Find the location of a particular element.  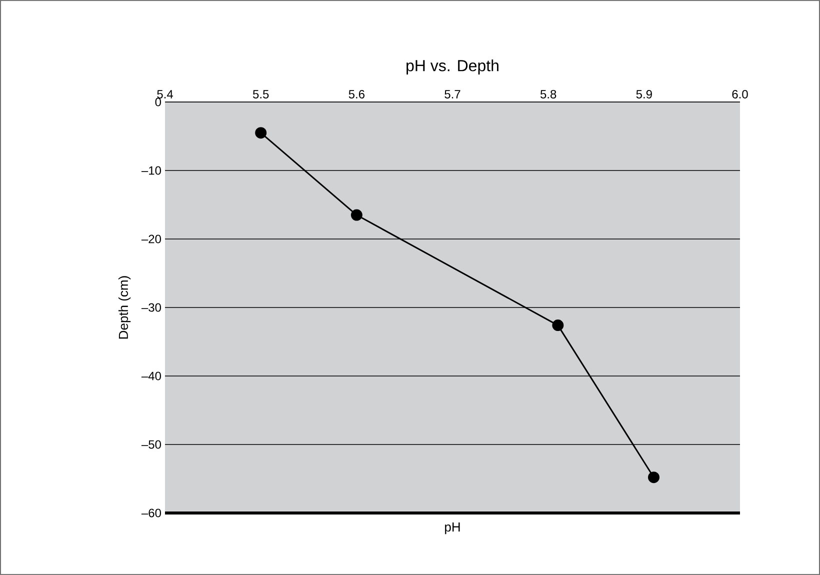

x-tick-label: 6.0 is located at coordinates (740, 94).